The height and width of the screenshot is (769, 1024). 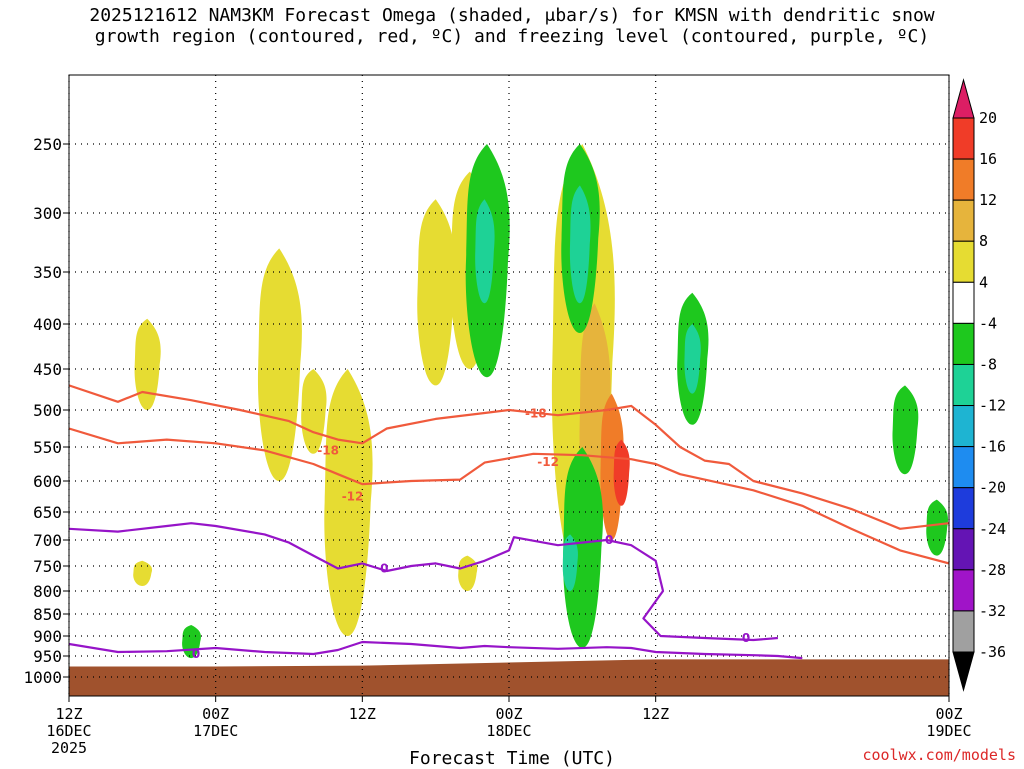 I want to click on x-tick-label: 16DEC, so click(x=68, y=731).